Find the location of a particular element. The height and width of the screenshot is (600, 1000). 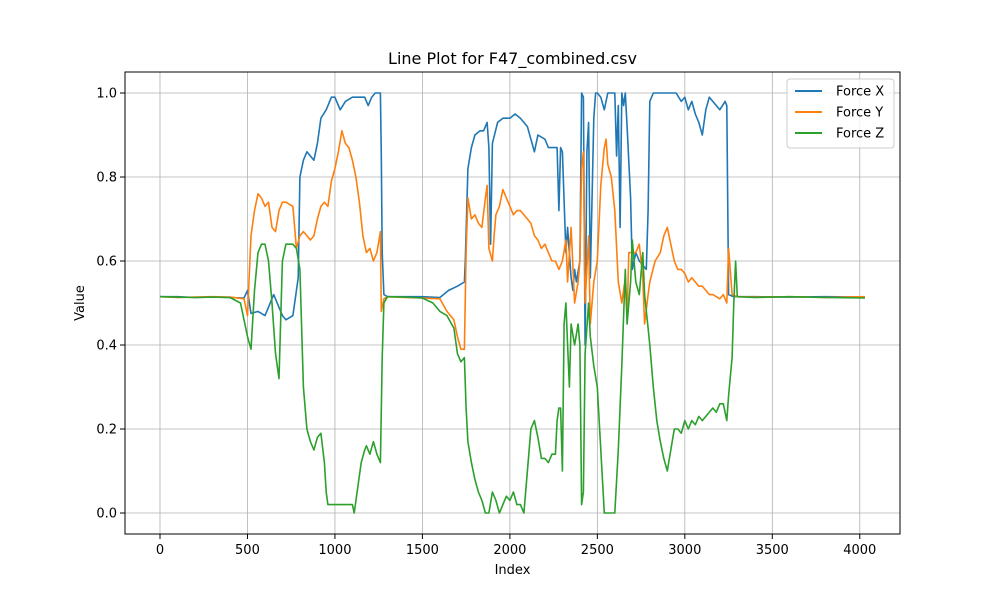

y-tick-label: 0.2 is located at coordinates (106, 430).